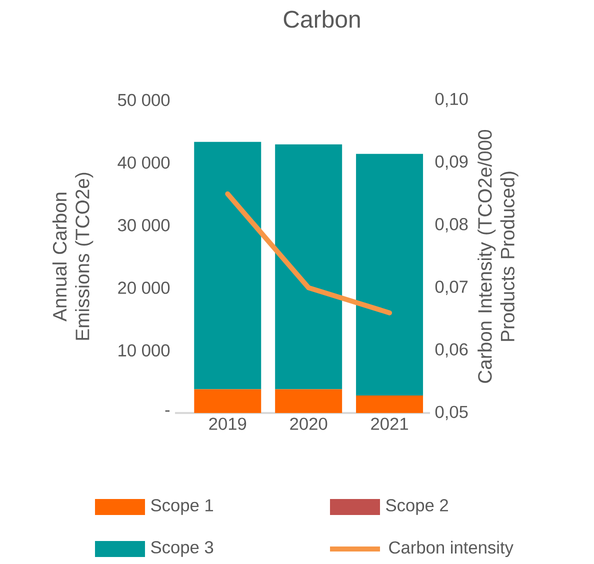  I want to click on legend-label: Scope 3, so click(182, 549).